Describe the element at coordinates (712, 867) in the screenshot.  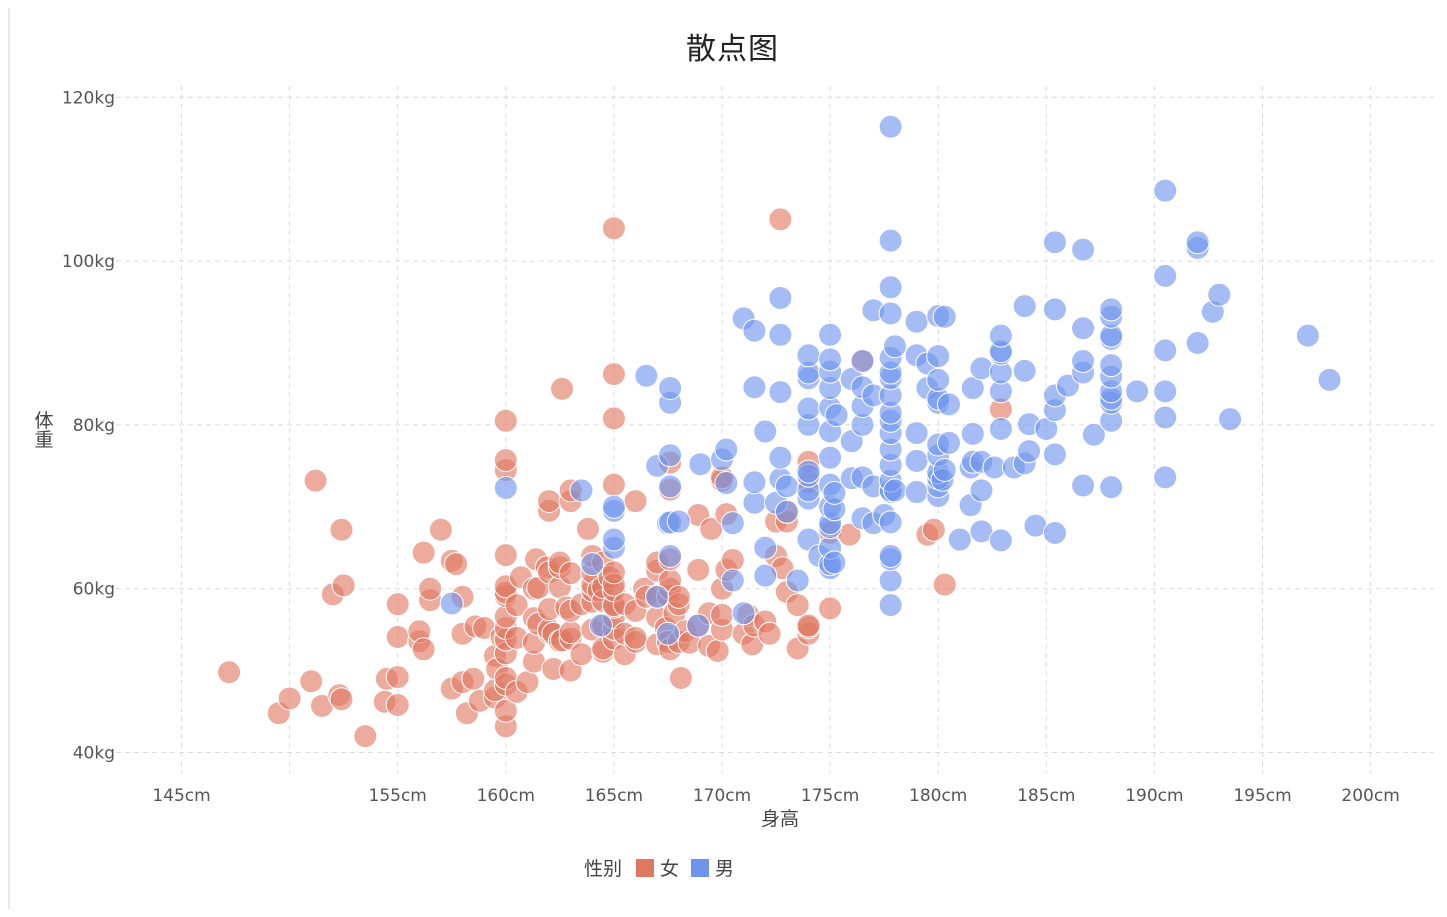
I see `legend-item-male: 男` at that location.